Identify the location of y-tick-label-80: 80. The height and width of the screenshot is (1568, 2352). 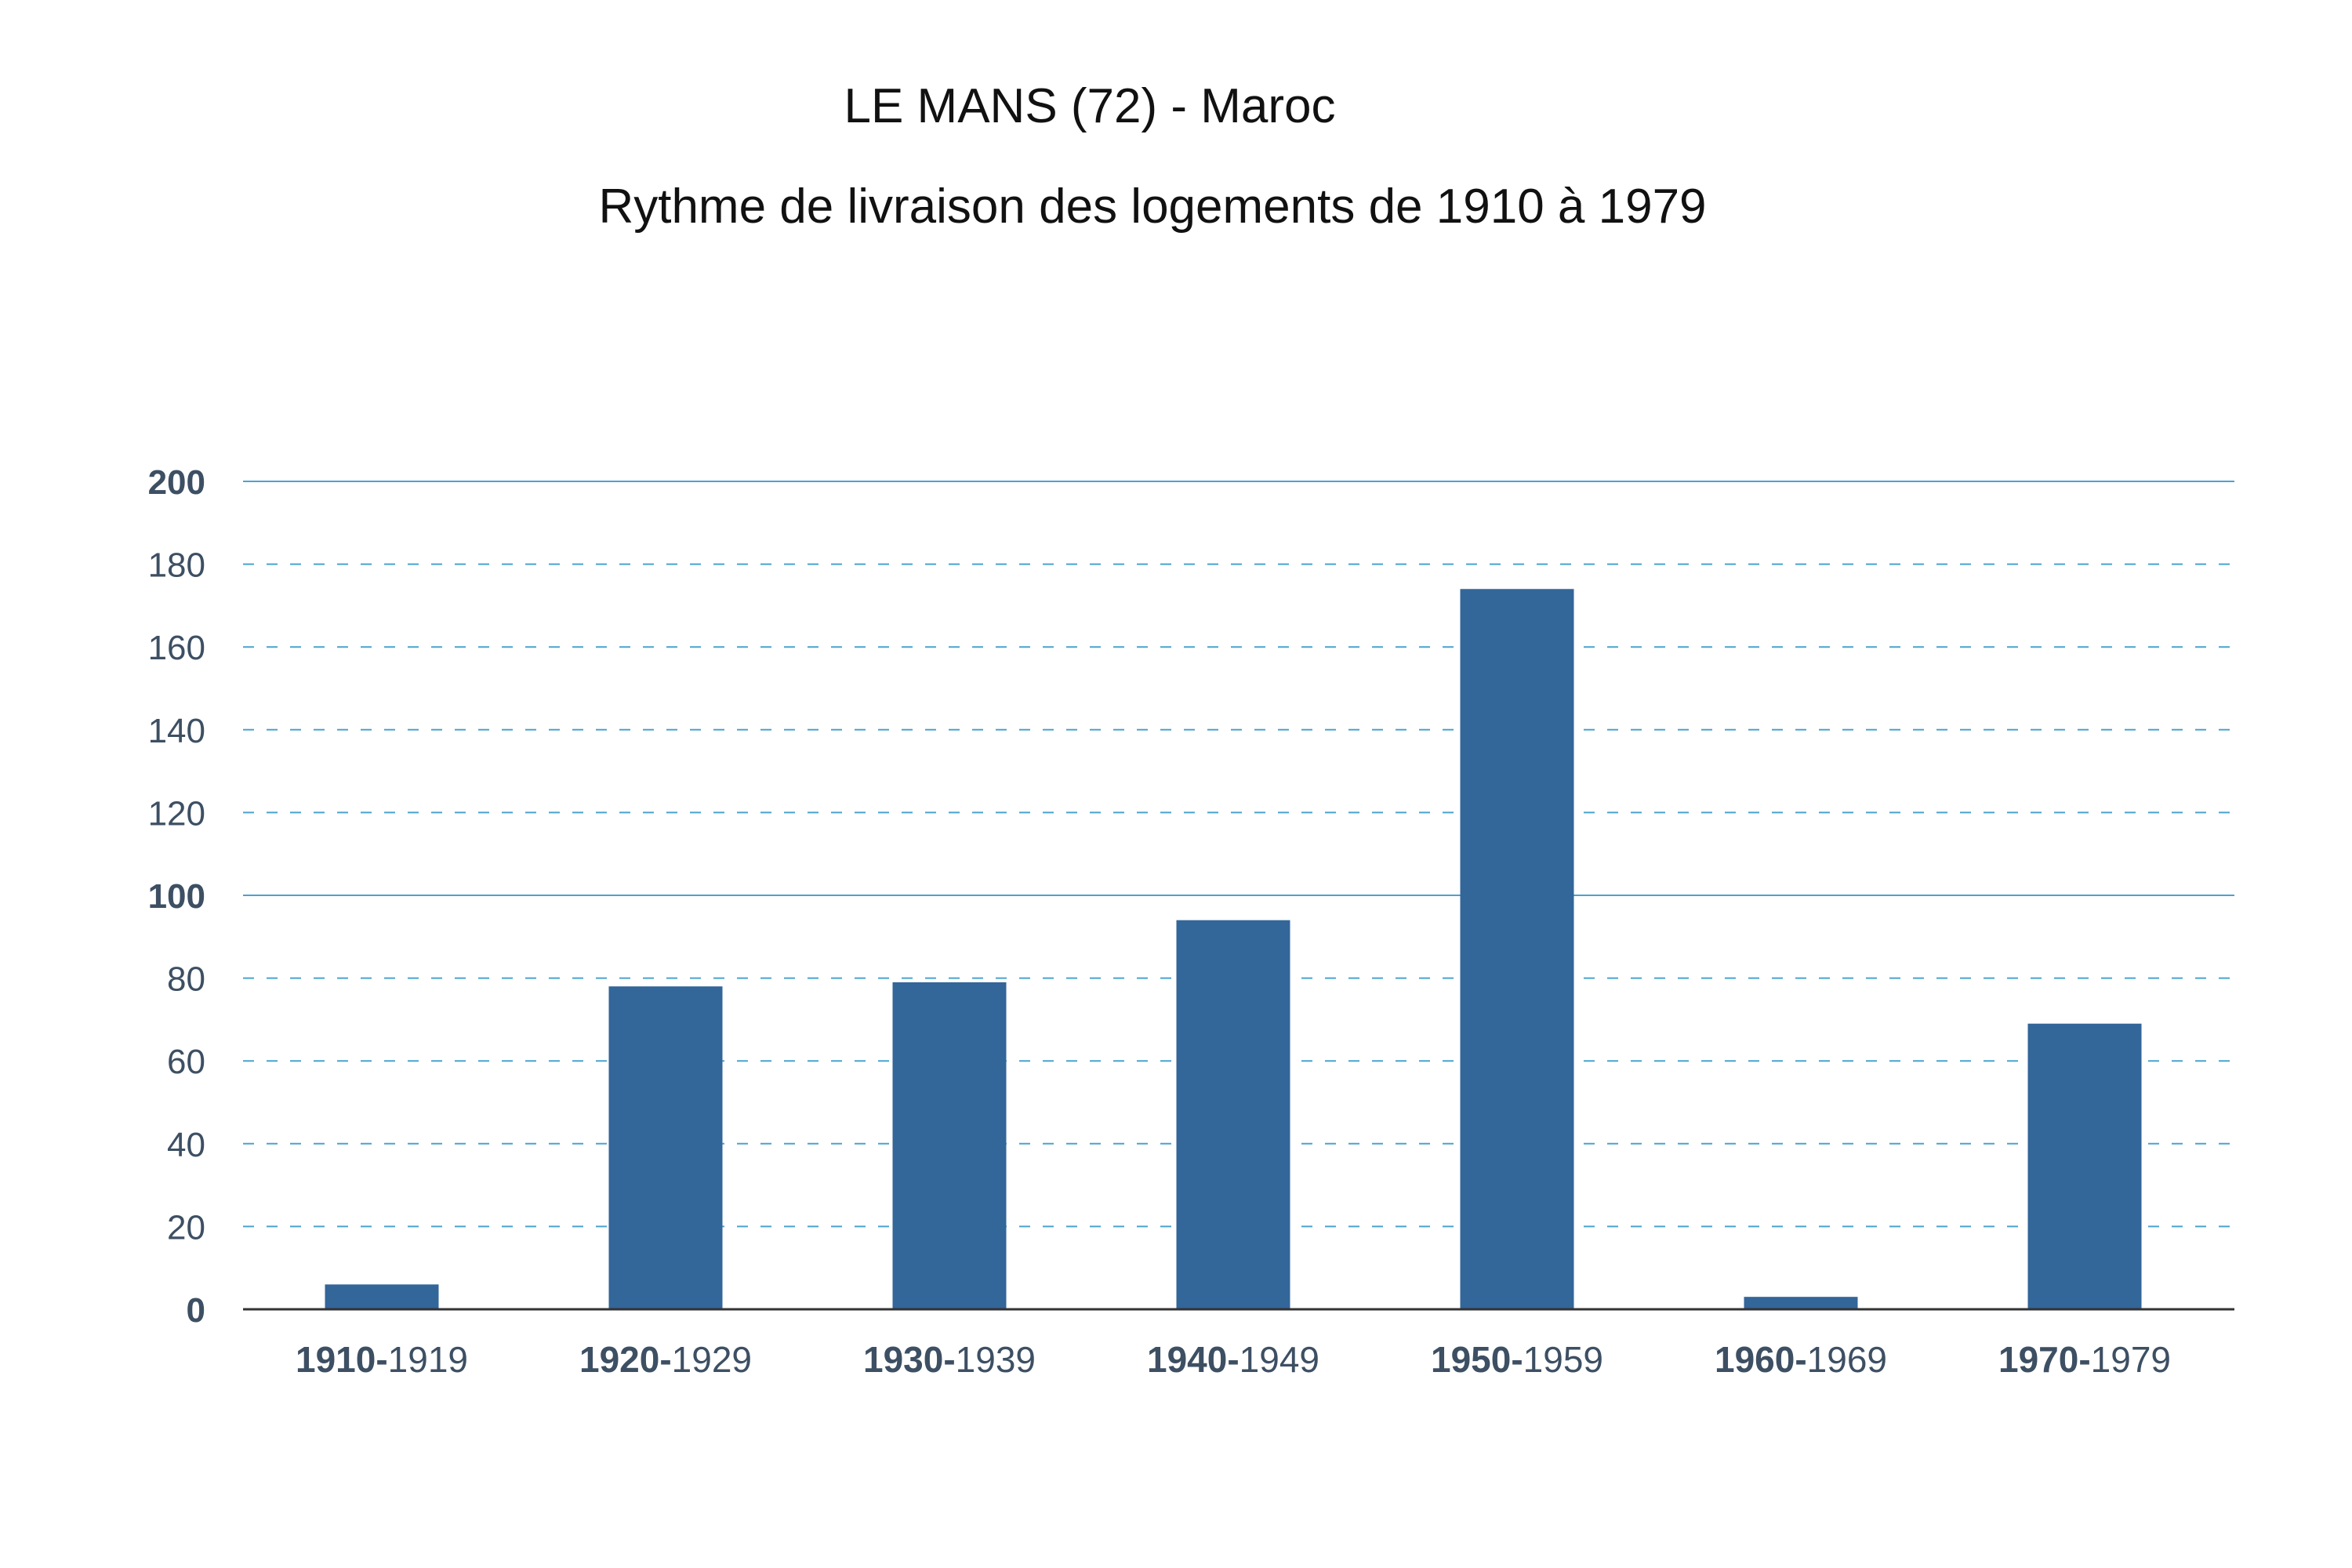
(186, 979).